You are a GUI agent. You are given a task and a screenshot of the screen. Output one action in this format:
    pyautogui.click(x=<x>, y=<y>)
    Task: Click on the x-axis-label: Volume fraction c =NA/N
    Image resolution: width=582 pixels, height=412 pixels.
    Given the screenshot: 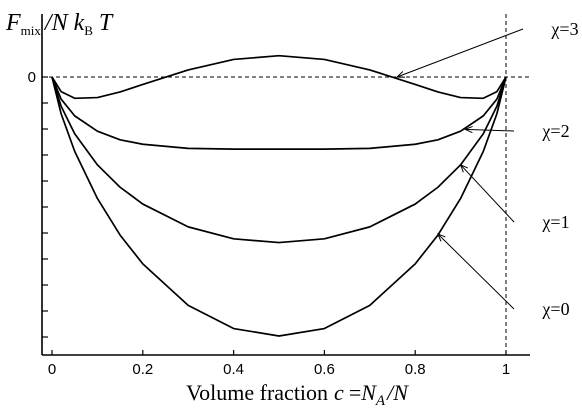 What is the action you would take?
    pyautogui.click(x=297, y=394)
    